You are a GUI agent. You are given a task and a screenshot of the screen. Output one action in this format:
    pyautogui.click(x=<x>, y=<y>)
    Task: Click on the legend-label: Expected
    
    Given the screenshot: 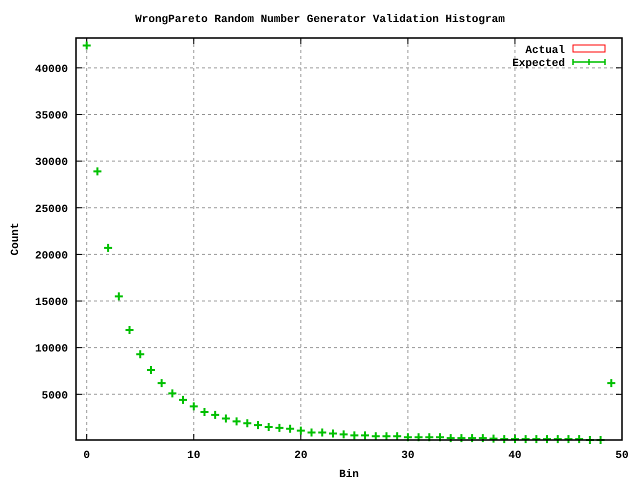 What is the action you would take?
    pyautogui.click(x=538, y=64)
    